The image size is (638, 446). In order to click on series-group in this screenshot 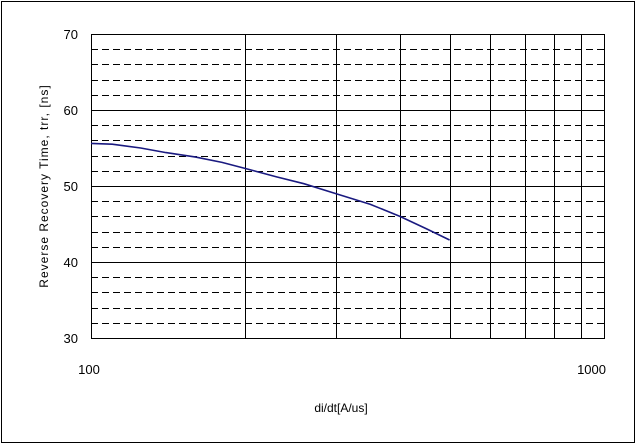, I will do `click(270, 191)`.